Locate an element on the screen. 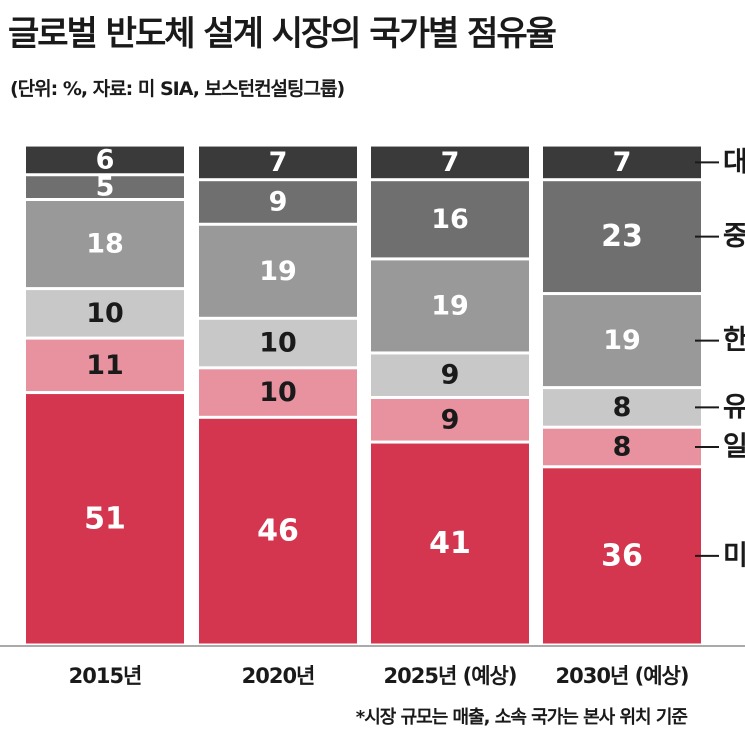 The width and height of the screenshot is (745, 731). chart-subtitle: (단위: %, 자료: 미 SIA, 보스턴컨설팅그룹) is located at coordinates (177, 89).